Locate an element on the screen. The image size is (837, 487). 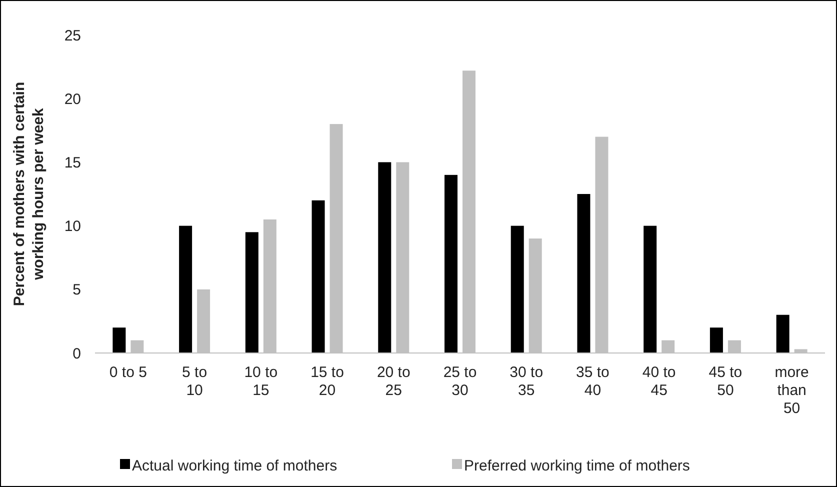
y-tick-label: 0 is located at coordinates (76, 353).